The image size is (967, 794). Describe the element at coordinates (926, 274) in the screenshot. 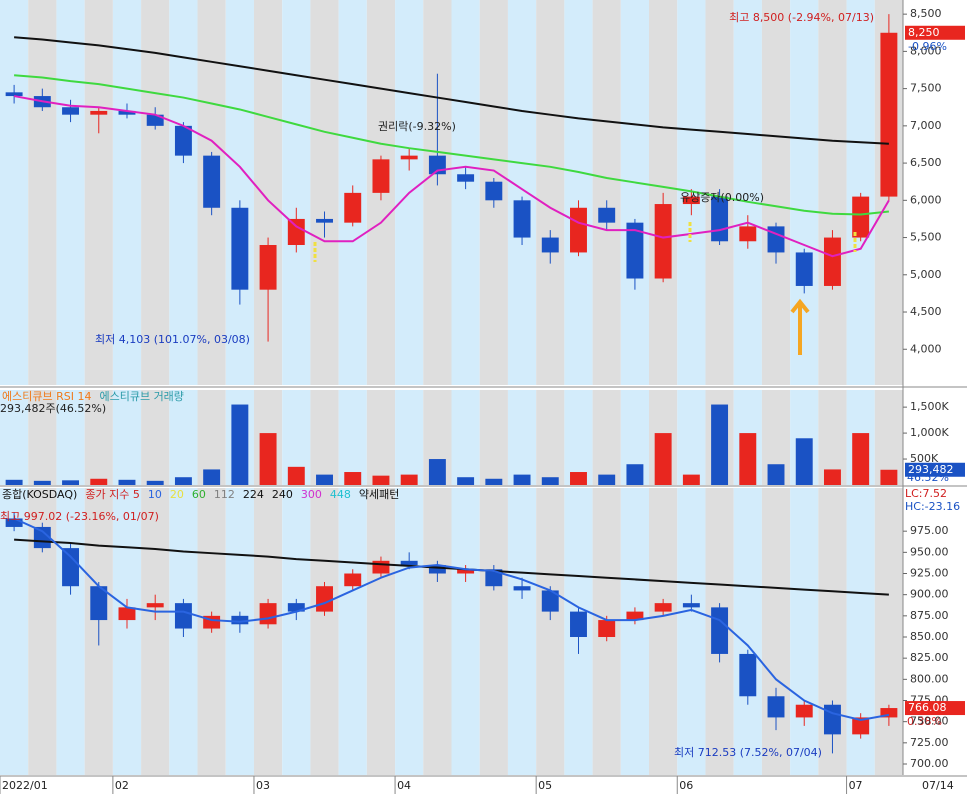

I see `y-tick-label: 5,000` at that location.